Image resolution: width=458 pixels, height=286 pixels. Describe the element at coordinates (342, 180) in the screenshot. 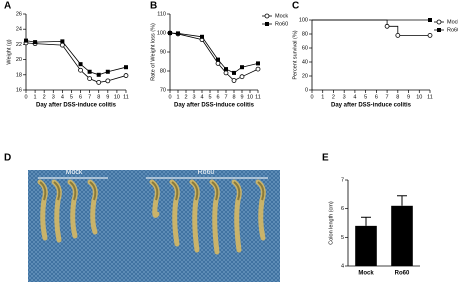

I see `y-tick-label: 7` at that location.